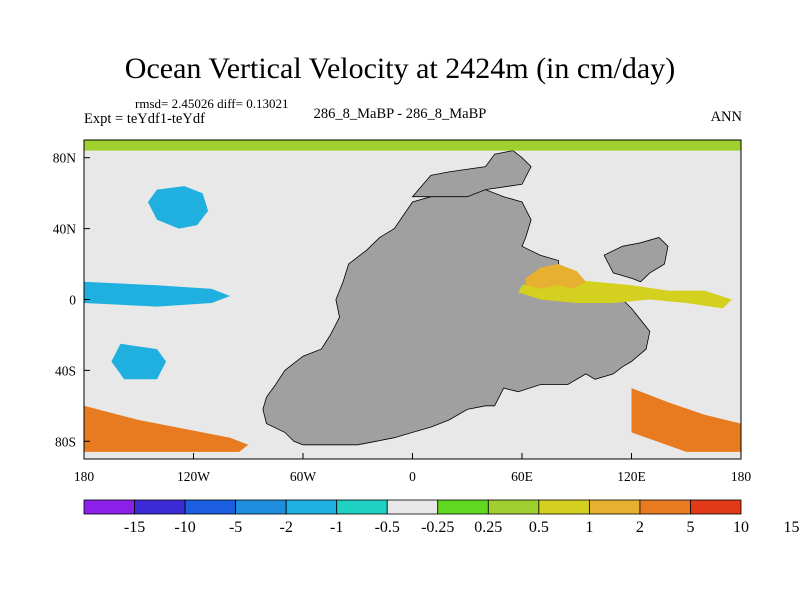 This screenshot has height=600, width=800. What do you see at coordinates (144, 119) in the screenshot?
I see `experiment-label: Expt = teYdf1-teYdf` at bounding box center [144, 119].